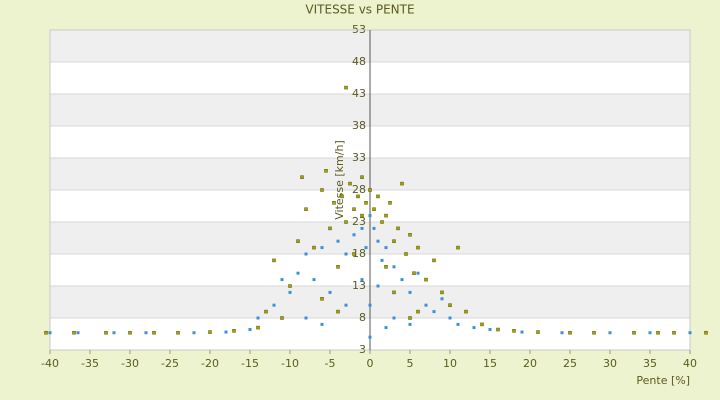  I want to click on y-tick-label: 23, so click(359, 221).